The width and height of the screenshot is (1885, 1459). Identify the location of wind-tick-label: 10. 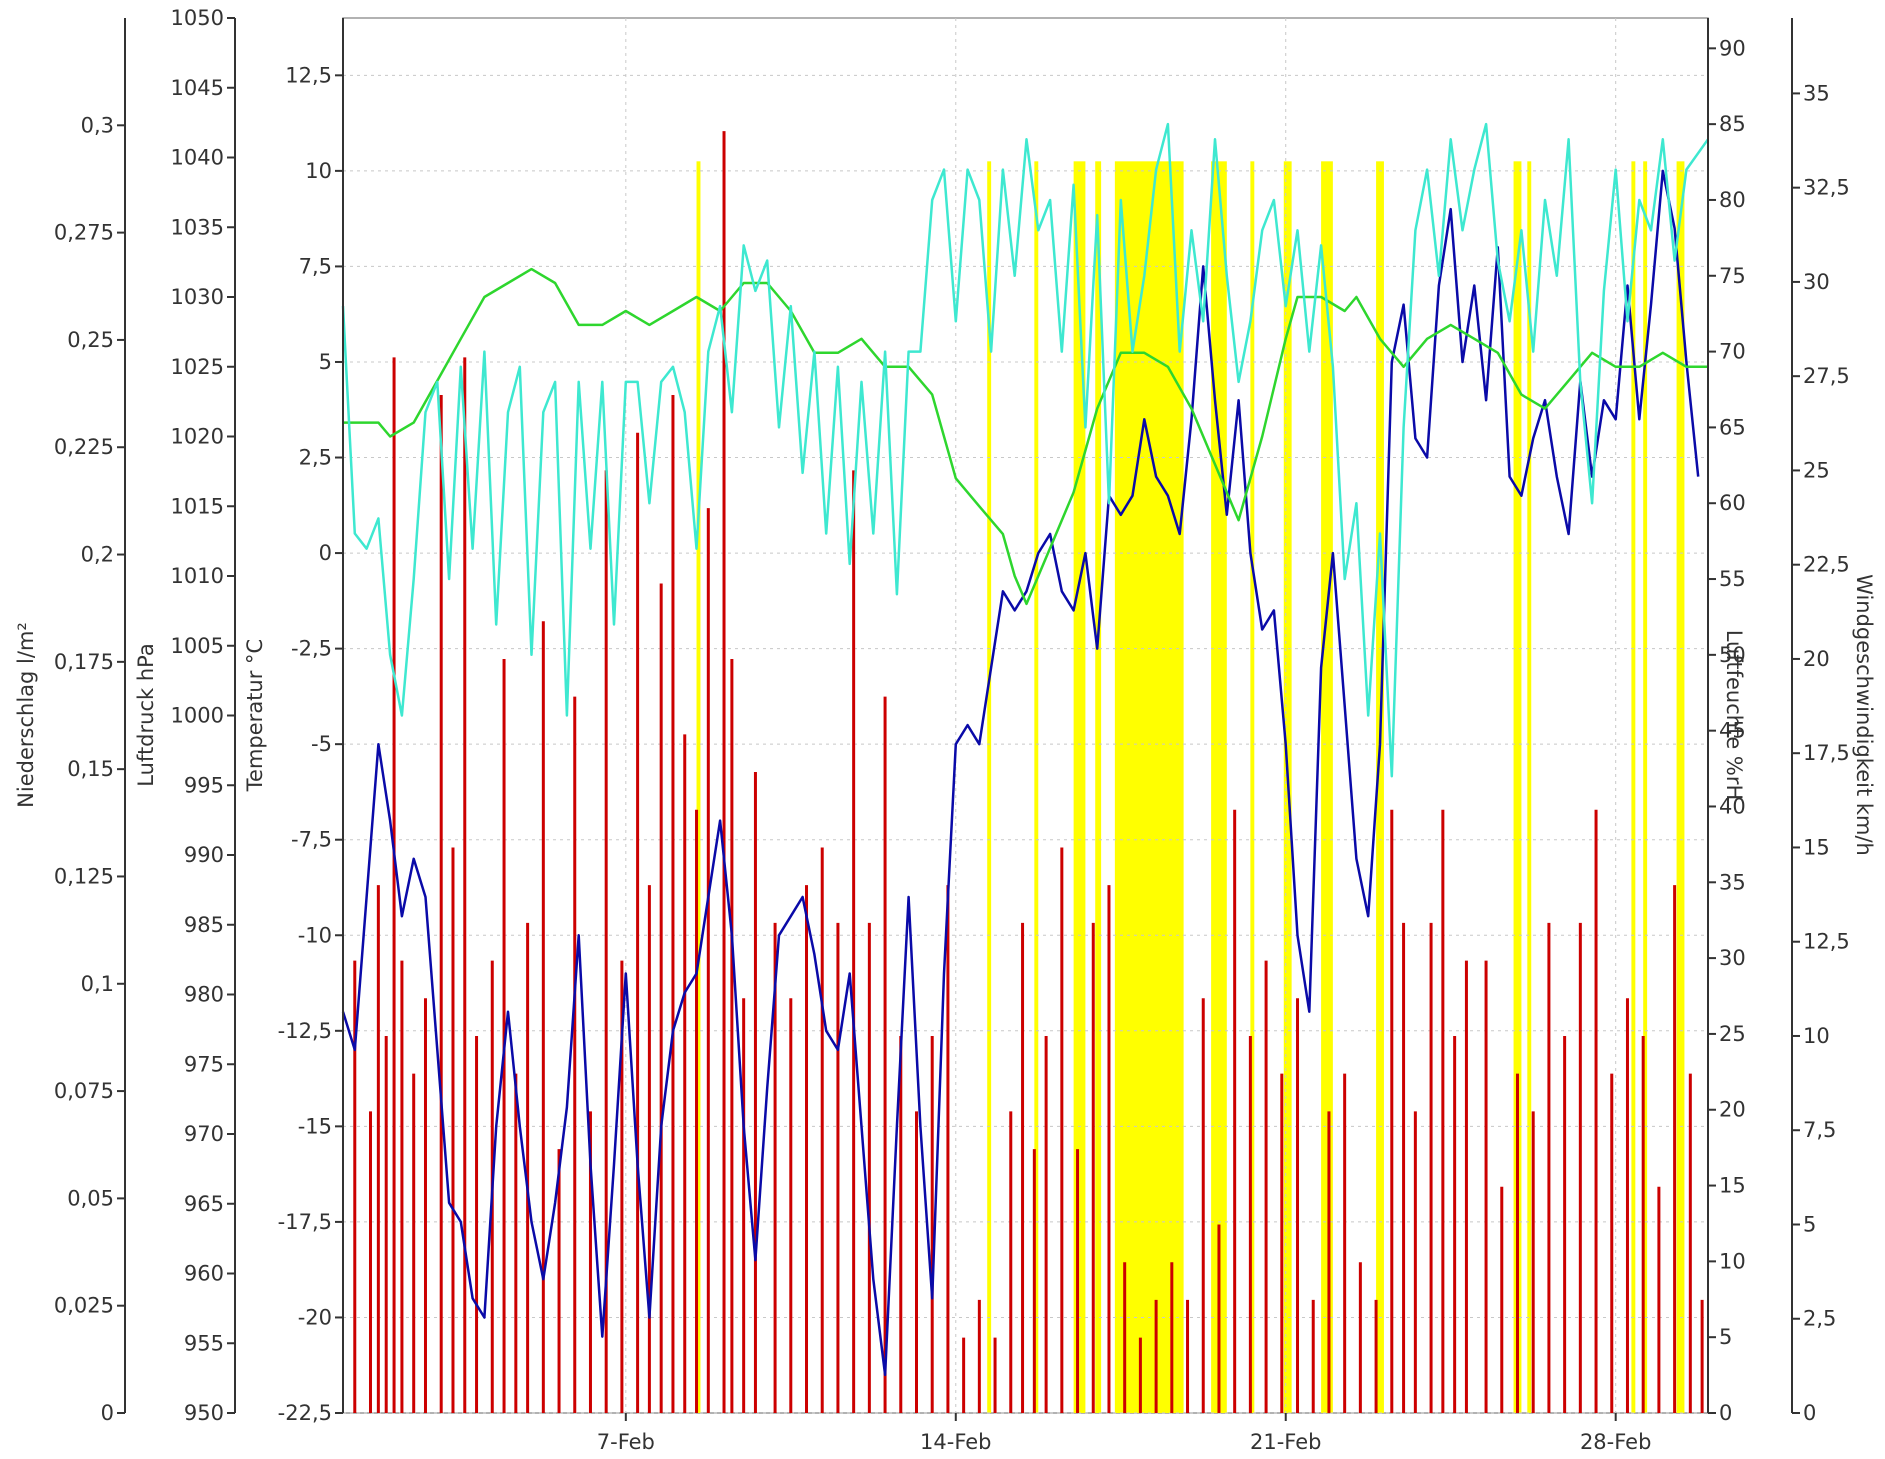
(1816, 1036).